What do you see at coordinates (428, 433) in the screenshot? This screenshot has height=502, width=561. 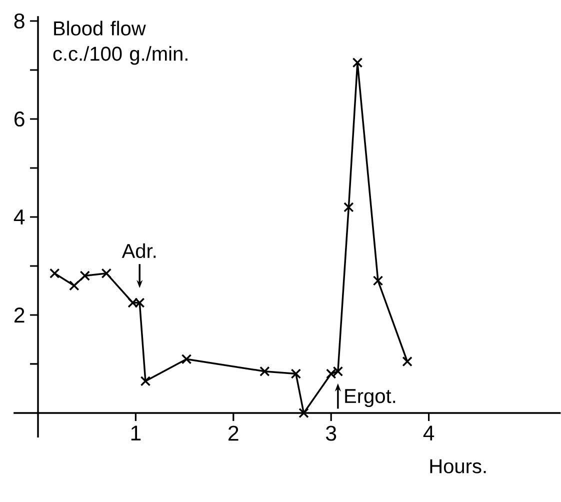 I see `x-tick-label: 4` at bounding box center [428, 433].